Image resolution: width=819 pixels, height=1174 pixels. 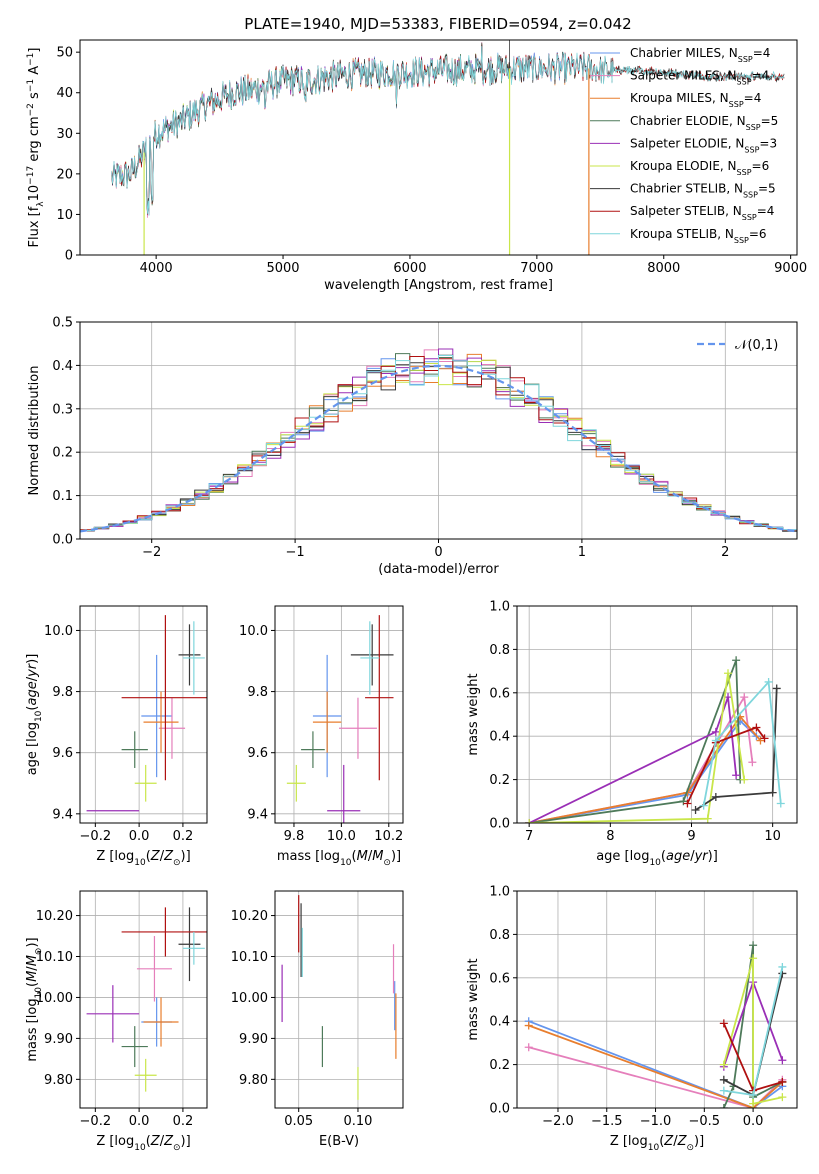 I want to click on plot-area-residual_histogram, so click(x=438, y=440).